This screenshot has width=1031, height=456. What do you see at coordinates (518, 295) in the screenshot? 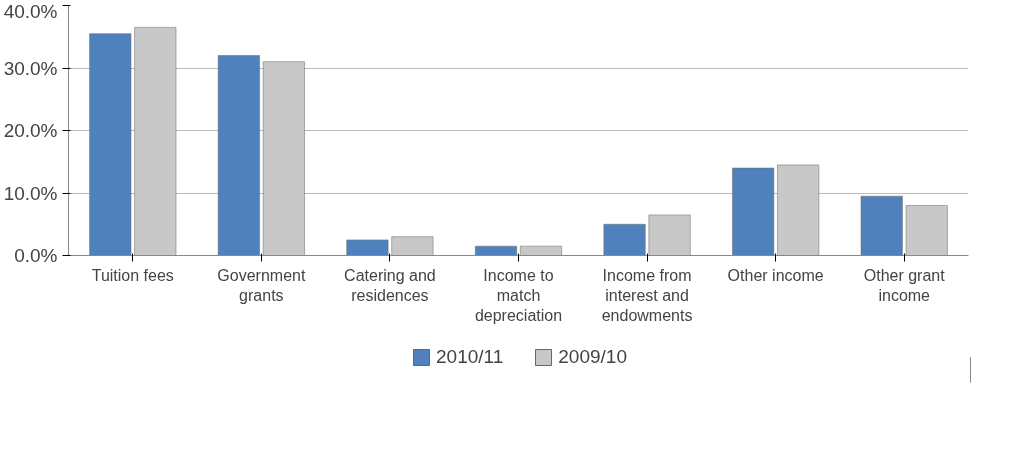
I see `x-tick-label: Income to match depreciation` at bounding box center [518, 295].